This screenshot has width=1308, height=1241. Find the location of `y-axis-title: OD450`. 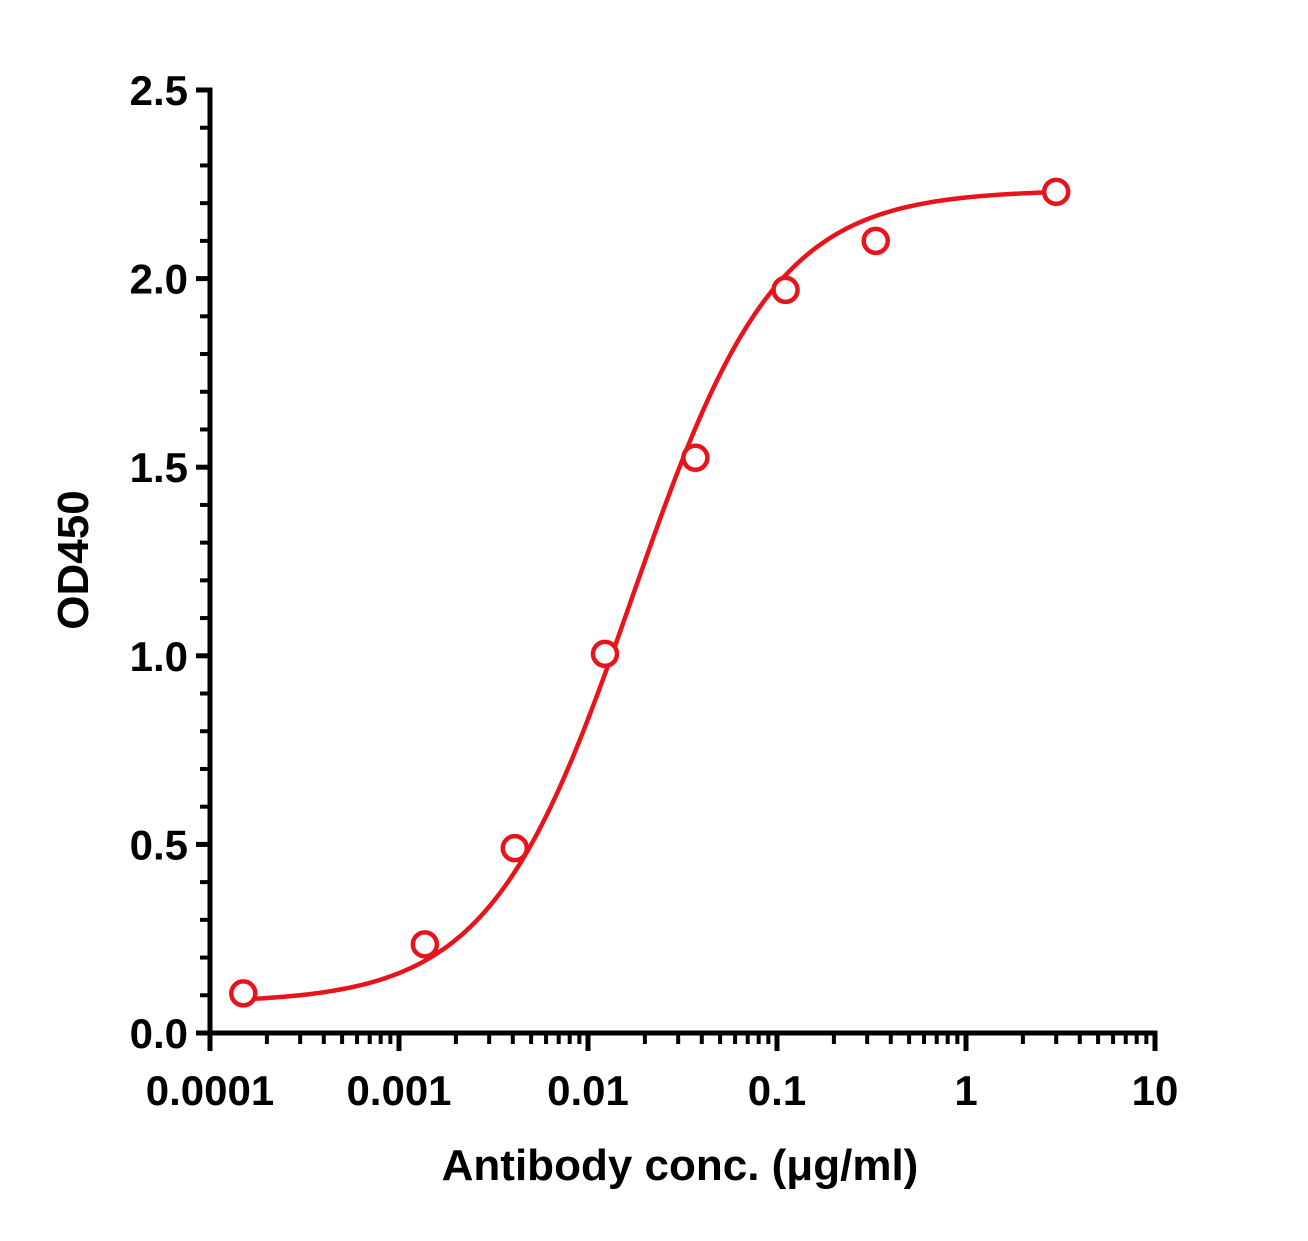

y-axis-title: OD450 is located at coordinates (73, 559).